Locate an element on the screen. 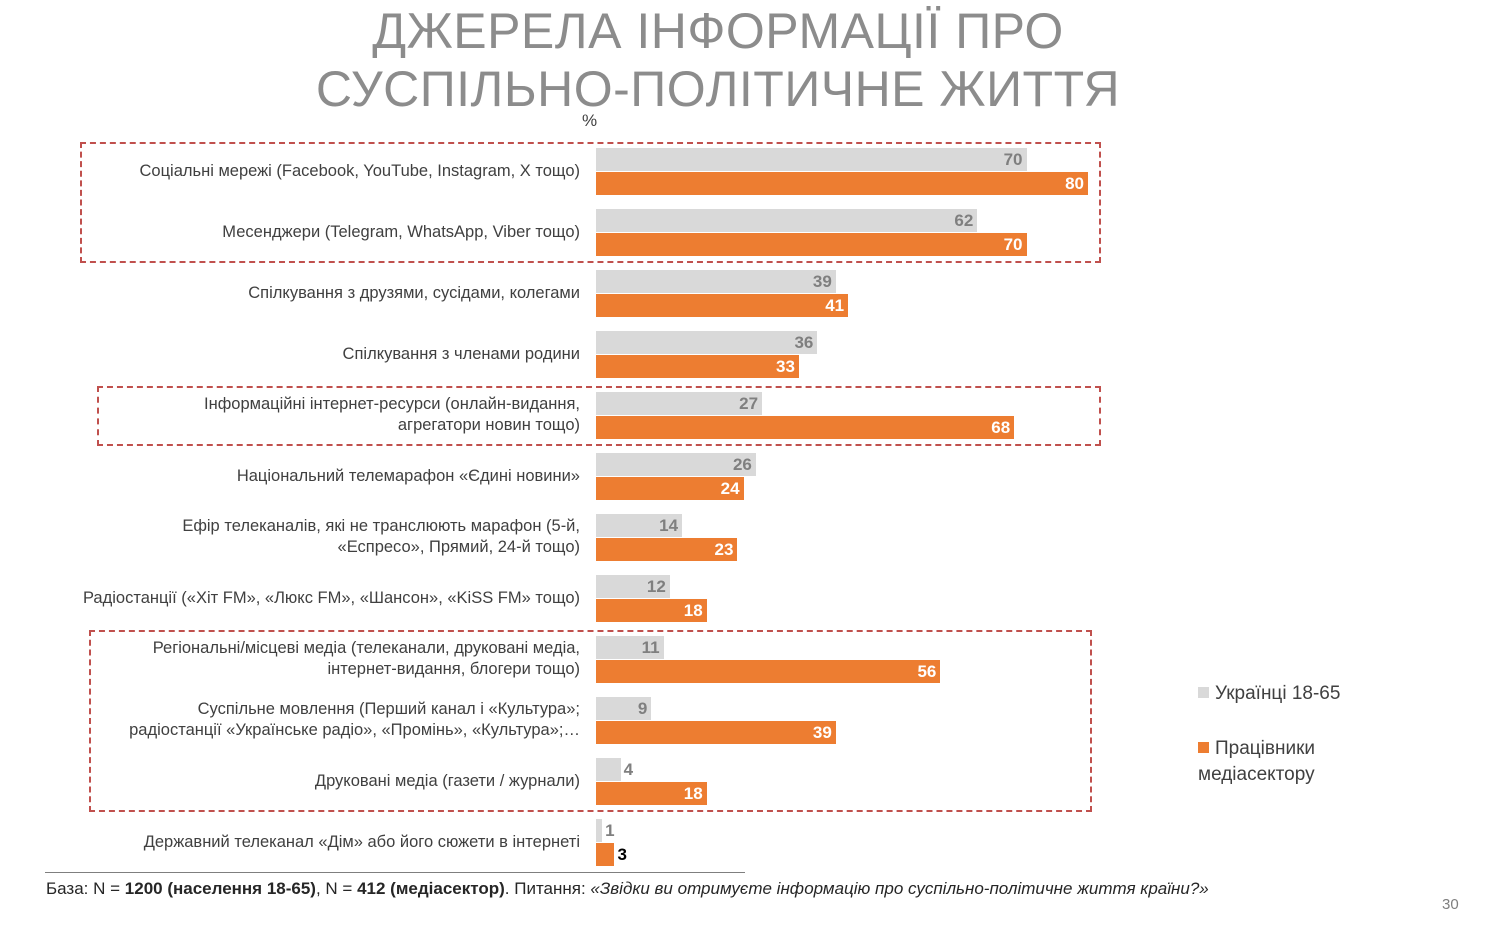 This screenshot has width=1500, height=938. value-label-ukrainians: 1 is located at coordinates (610, 830).